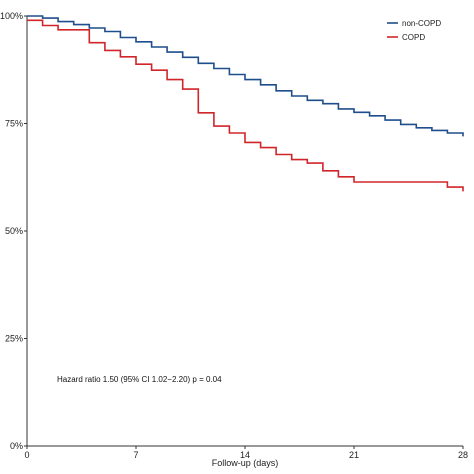 This screenshot has height=474, width=474. What do you see at coordinates (463, 455) in the screenshot?
I see `x-tick-label: 28` at bounding box center [463, 455].